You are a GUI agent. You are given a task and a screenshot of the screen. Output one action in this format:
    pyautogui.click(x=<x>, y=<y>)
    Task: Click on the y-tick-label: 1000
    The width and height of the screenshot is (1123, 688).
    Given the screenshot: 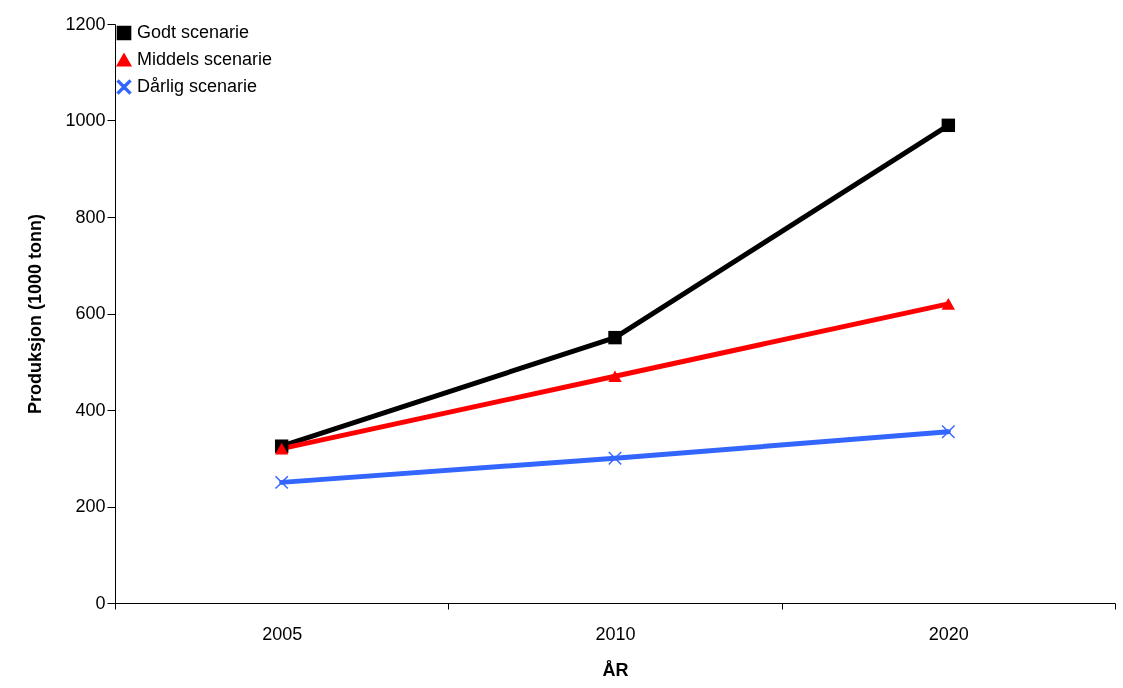 What is the action you would take?
    pyautogui.click(x=85, y=120)
    